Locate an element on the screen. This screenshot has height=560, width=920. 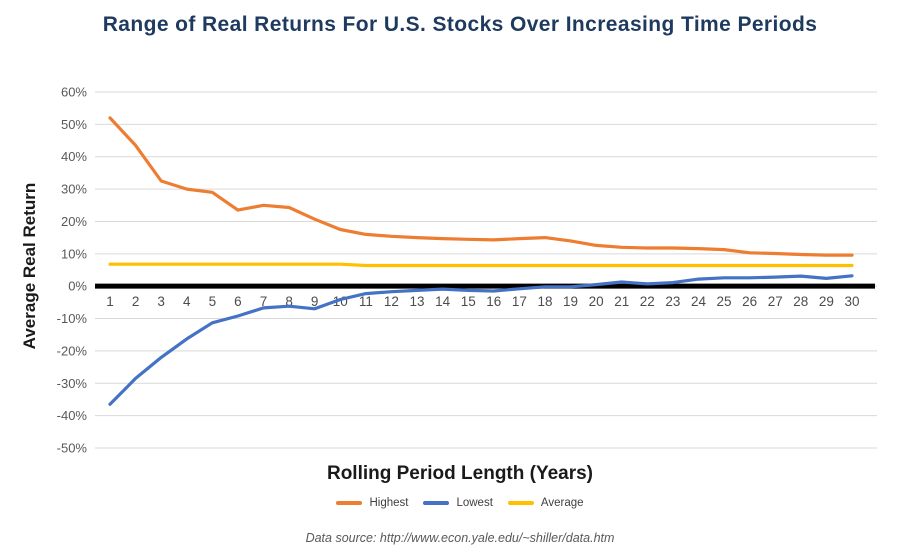
x-tick-label: 4 is located at coordinates (187, 301).